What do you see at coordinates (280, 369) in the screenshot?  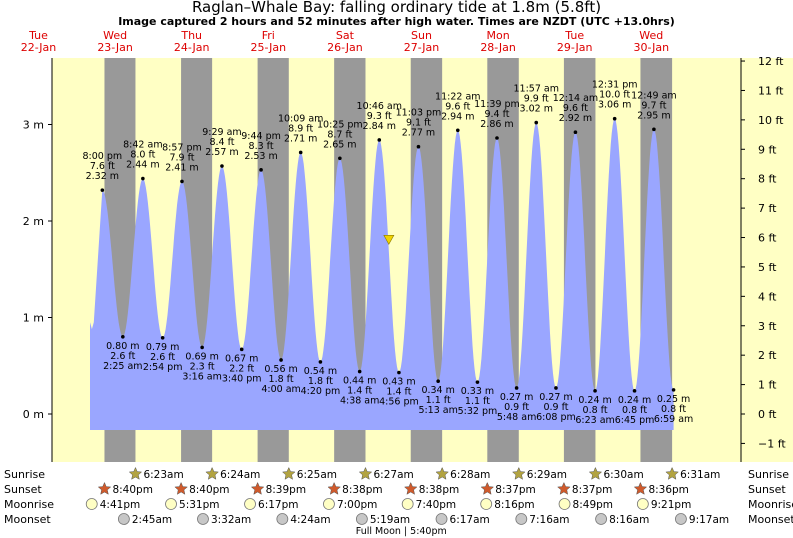 I see `extremum-label: 0.56 m` at bounding box center [280, 369].